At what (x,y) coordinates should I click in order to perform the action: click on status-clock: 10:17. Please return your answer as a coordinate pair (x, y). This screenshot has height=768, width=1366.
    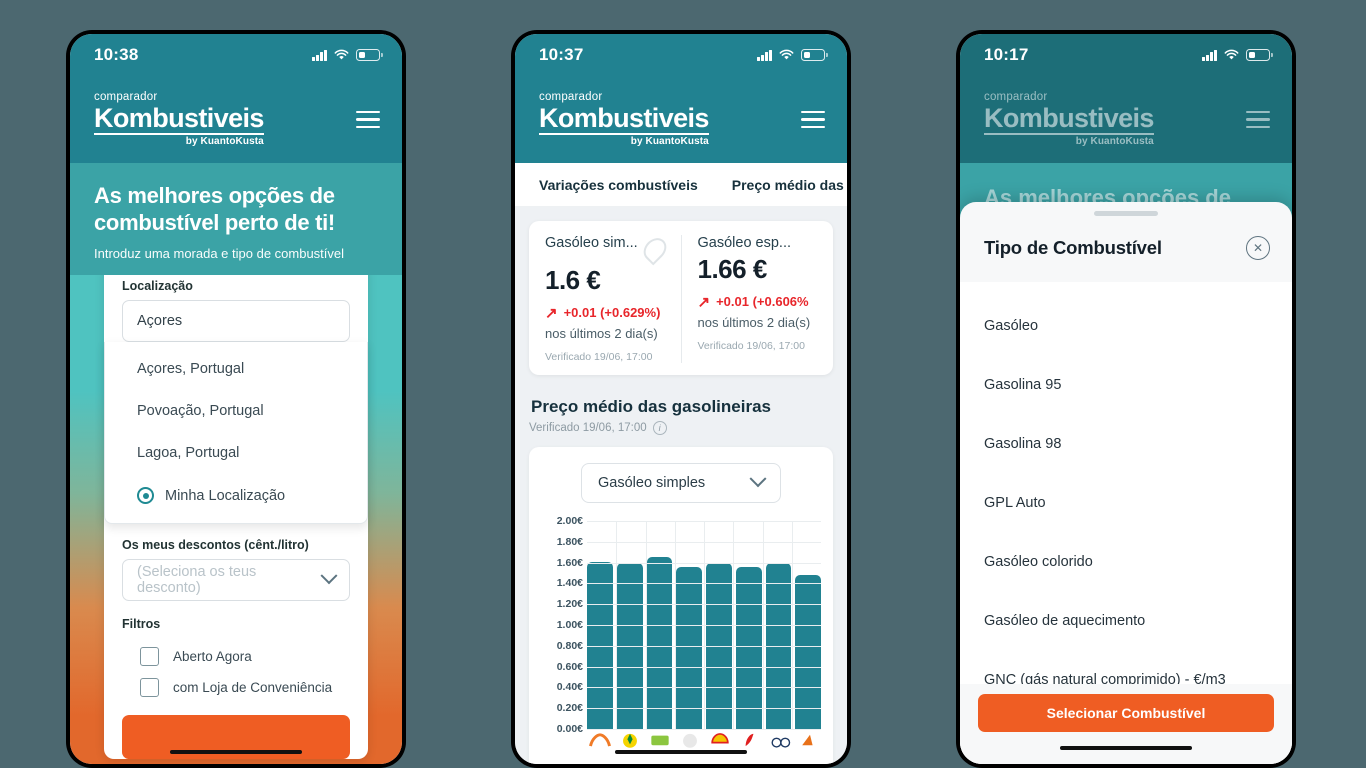
    Looking at the image, I should click on (1006, 54).